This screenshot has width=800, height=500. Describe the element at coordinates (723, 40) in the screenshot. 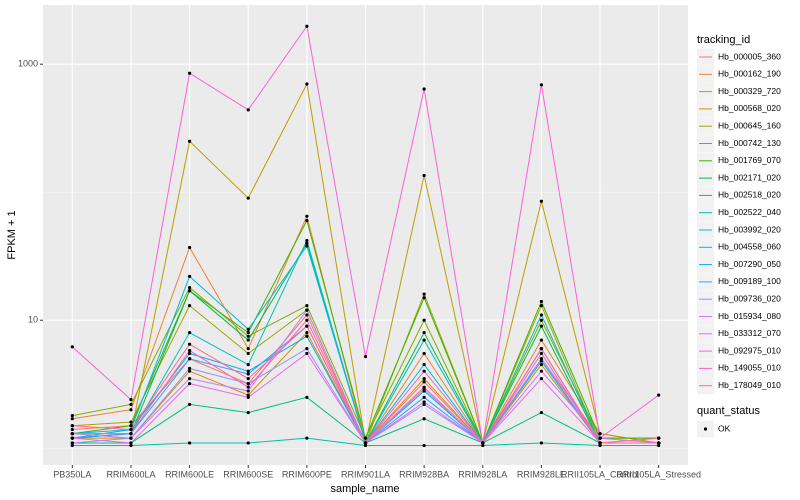

I see `legend-title: tracking_id` at that location.